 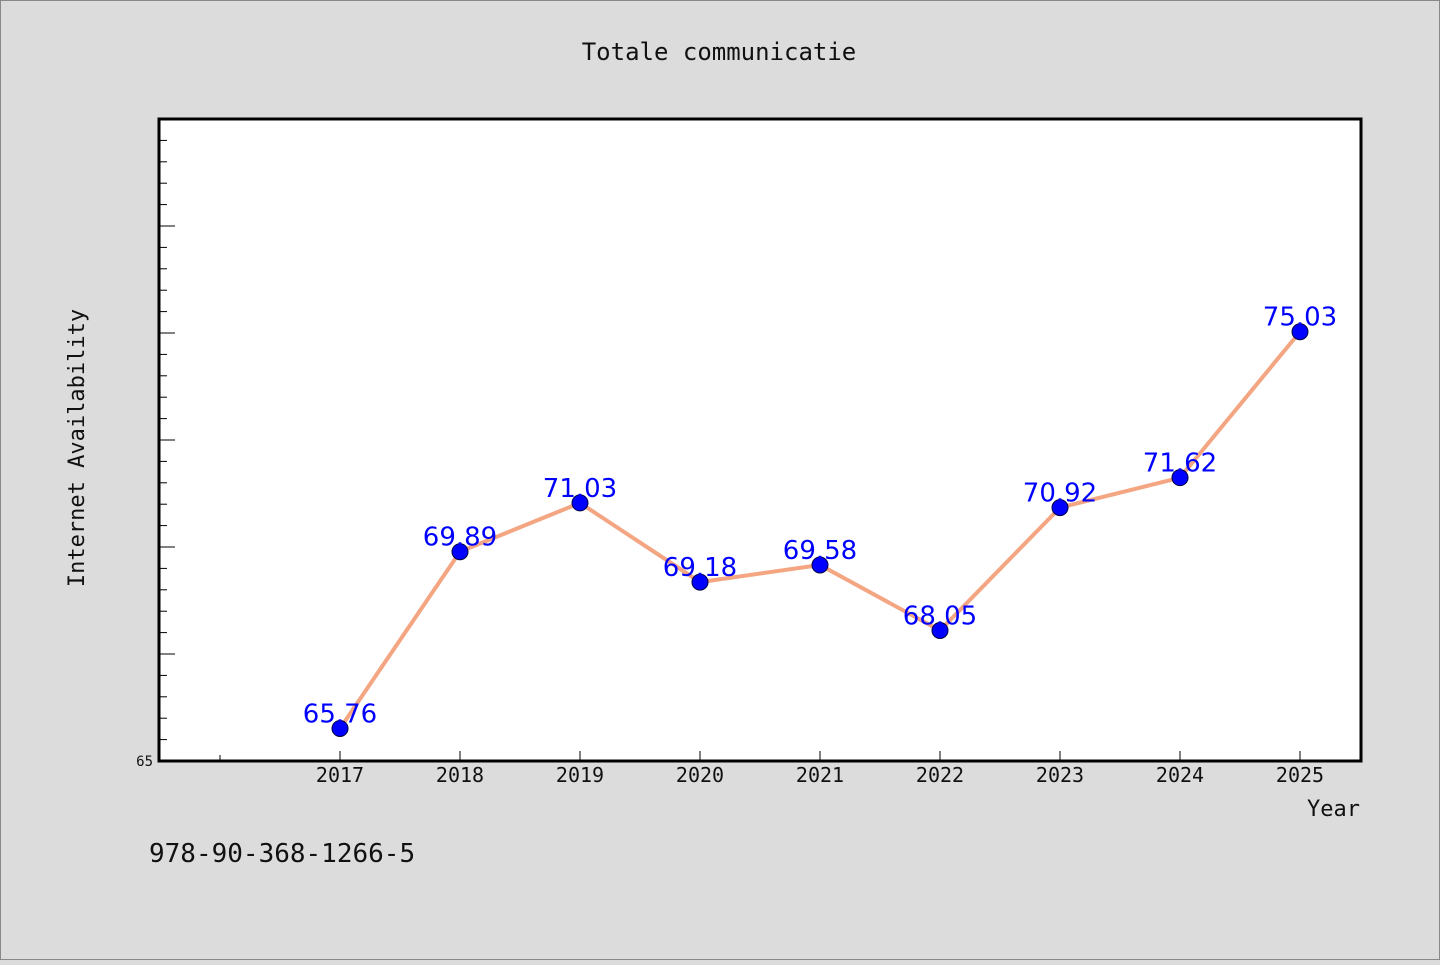 I want to click on data-label-2020: 69.18, so click(x=700, y=568).